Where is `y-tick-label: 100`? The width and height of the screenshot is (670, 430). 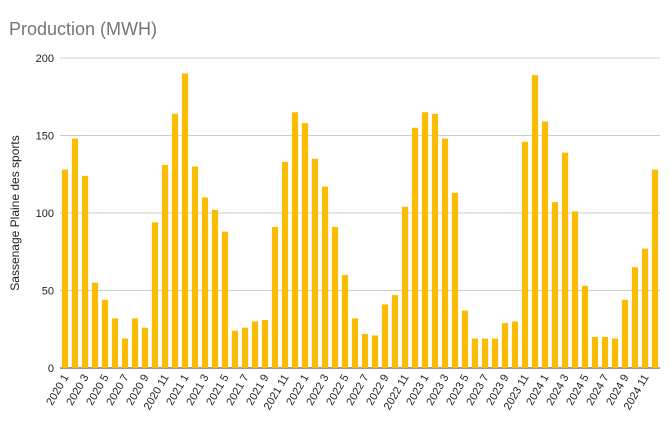
y-tick-label: 100 is located at coordinates (45, 214).